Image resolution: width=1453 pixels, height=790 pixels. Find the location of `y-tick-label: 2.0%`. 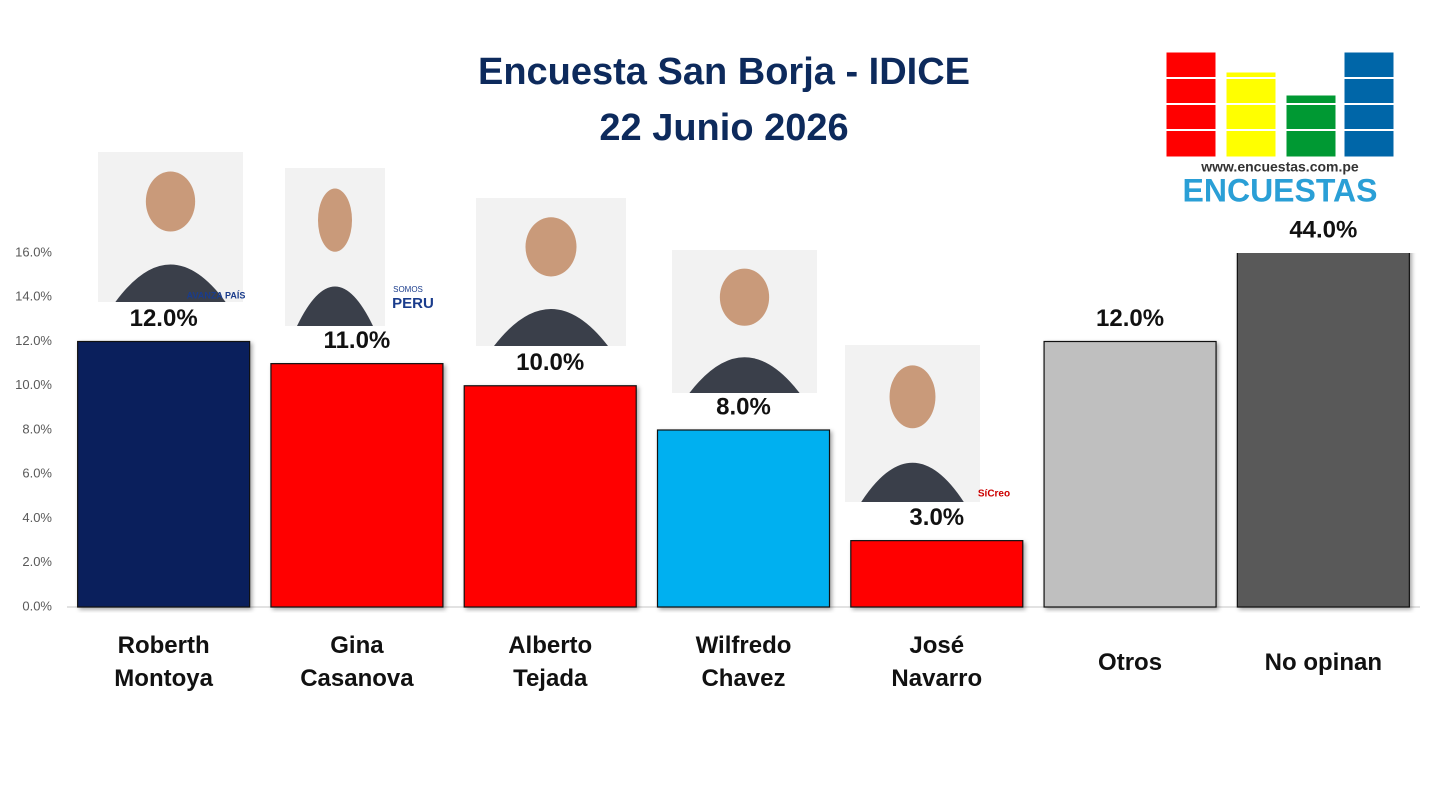

y-tick-label: 2.0% is located at coordinates (37, 561).